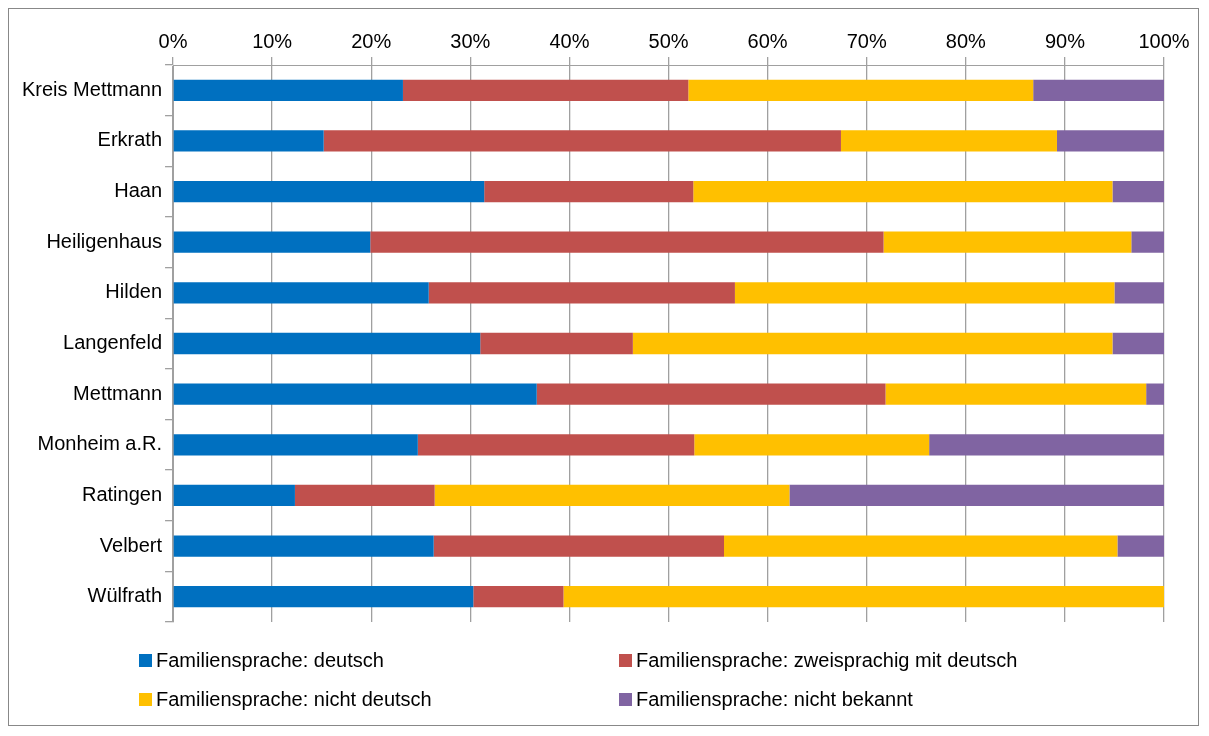 The height and width of the screenshot is (736, 1209). Describe the element at coordinates (1065, 40) in the screenshot. I see `x-tick-label: 90%` at that location.